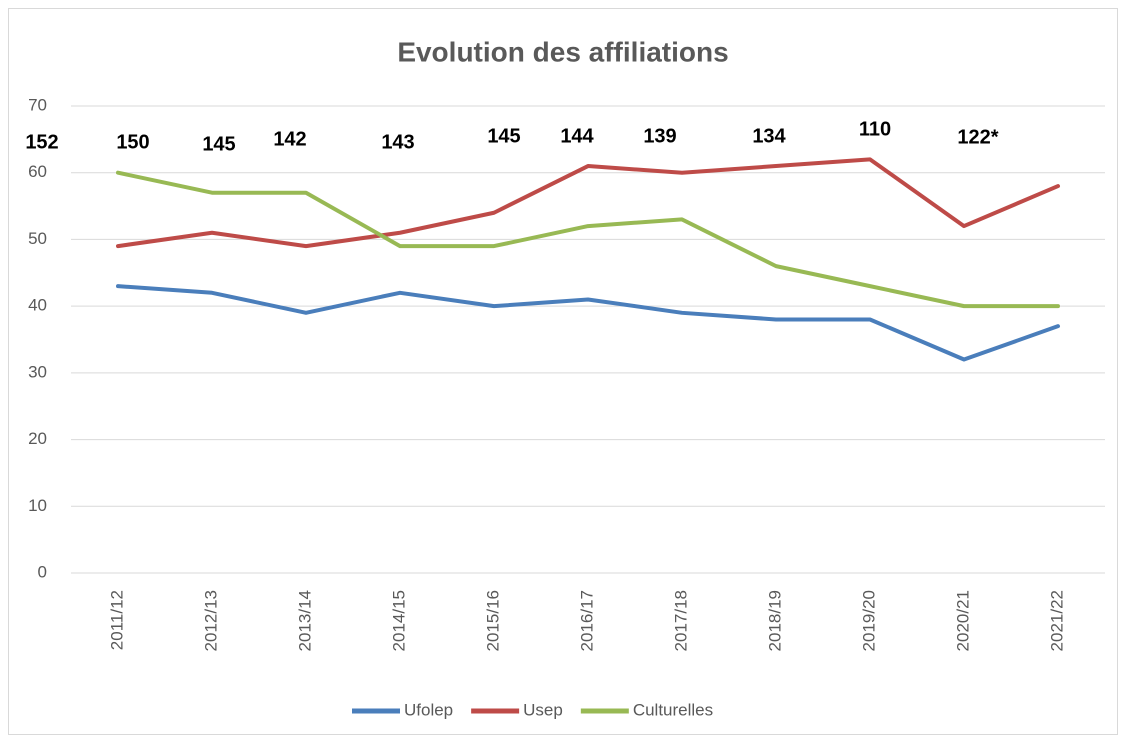 The width and height of the screenshot is (1127, 743). I want to click on y-tick-label: 20, so click(37, 438).